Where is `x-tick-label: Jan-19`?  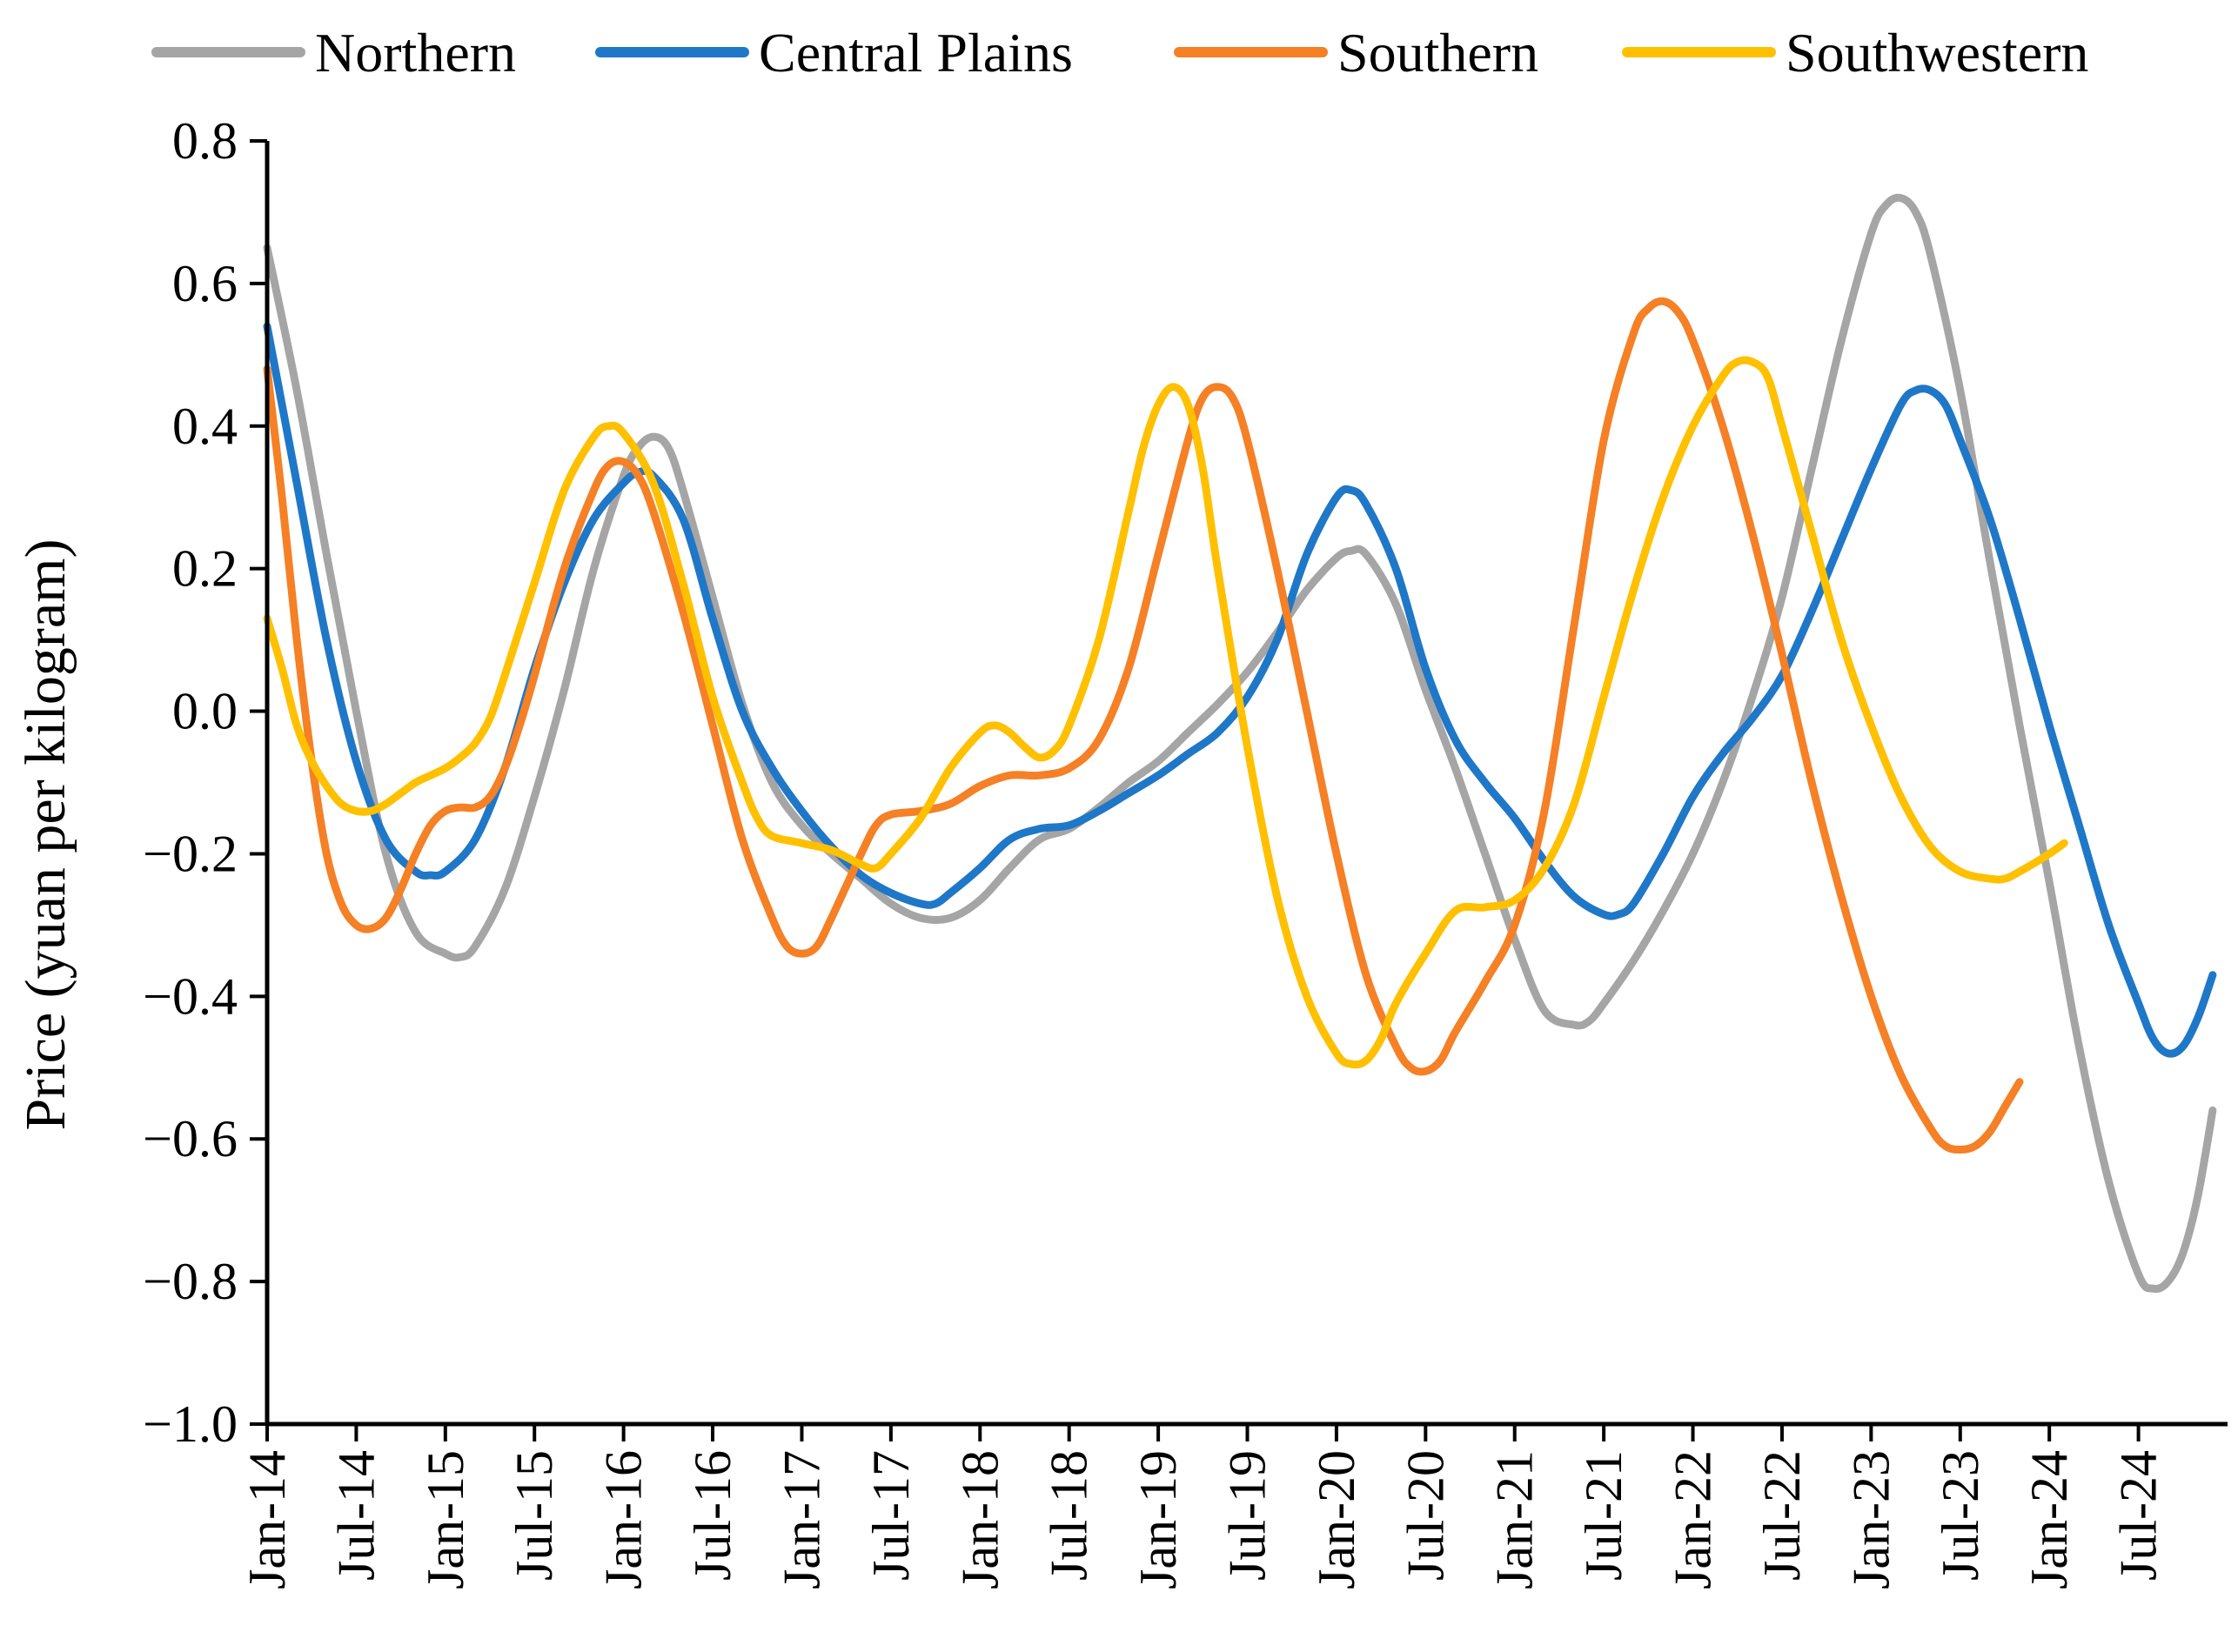
x-tick-label: Jan-19 is located at coordinates (1158, 1519).